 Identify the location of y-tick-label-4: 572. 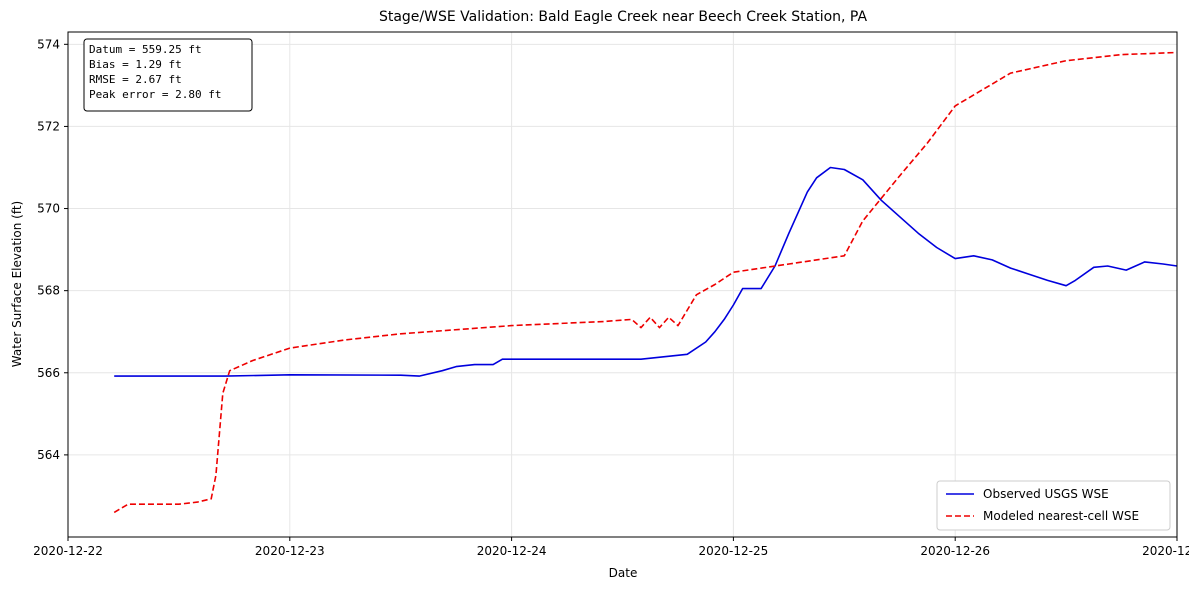
(48, 126).